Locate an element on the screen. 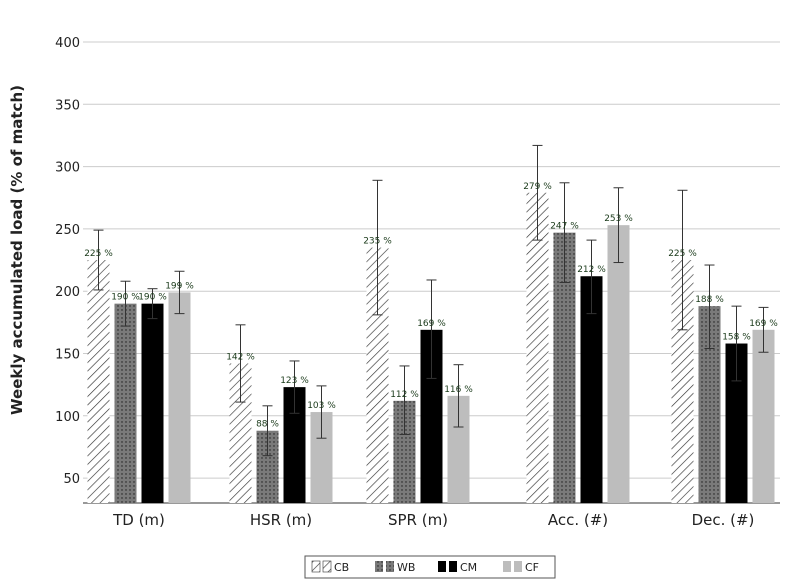 The image size is (800, 588). y-tick-label: 250 is located at coordinates (67, 230).